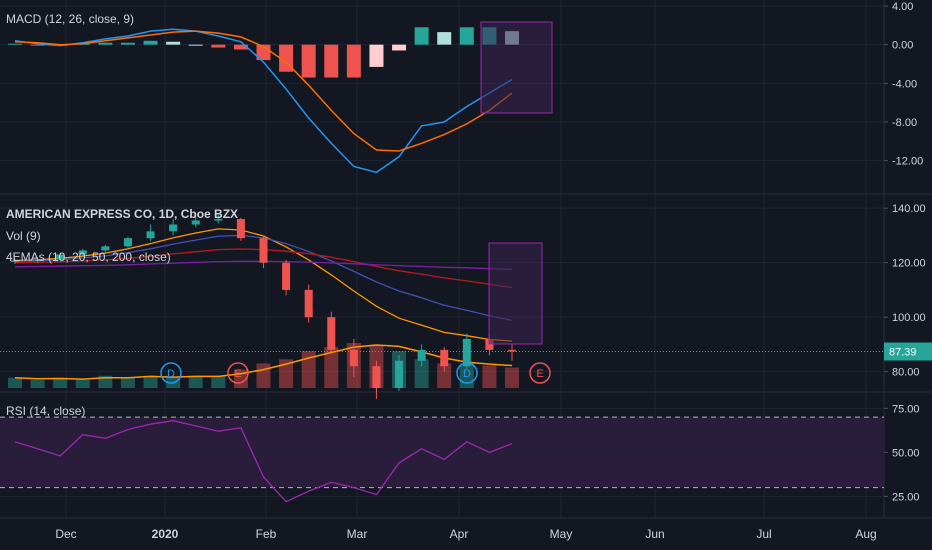  What do you see at coordinates (906, 453) in the screenshot?
I see `rsi-tick-1: 50.00` at bounding box center [906, 453].